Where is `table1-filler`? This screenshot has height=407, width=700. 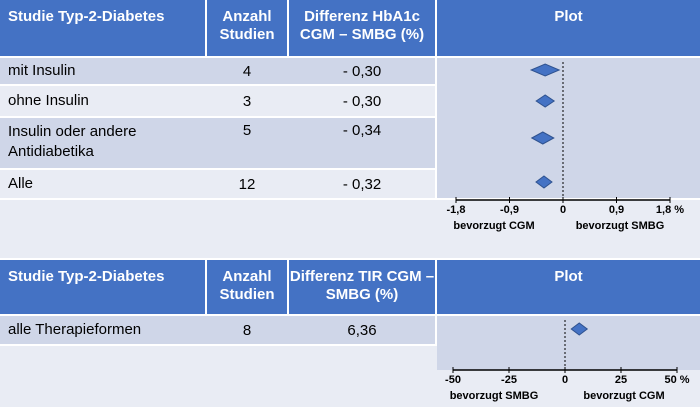
table1-filler is located at coordinates (350, 229).